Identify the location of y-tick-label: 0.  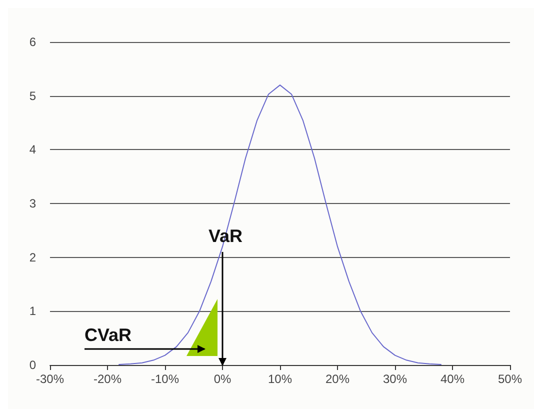
(32, 365).